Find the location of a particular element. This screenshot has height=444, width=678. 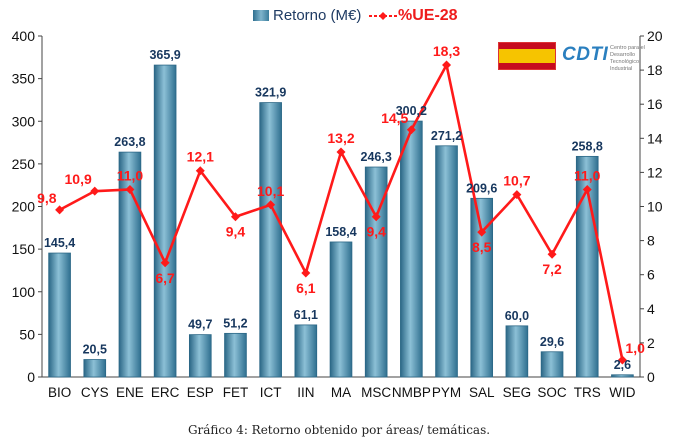

legend-line-swatch is located at coordinates (383, 16).